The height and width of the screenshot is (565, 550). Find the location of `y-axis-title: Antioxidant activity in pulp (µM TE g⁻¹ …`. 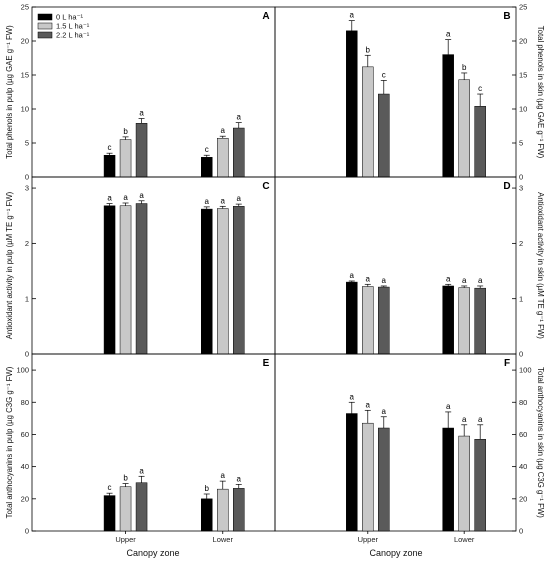

y-axis-title: Antioxidant activity in pulp (µM TE g⁻¹ … is located at coordinates (9, 265).